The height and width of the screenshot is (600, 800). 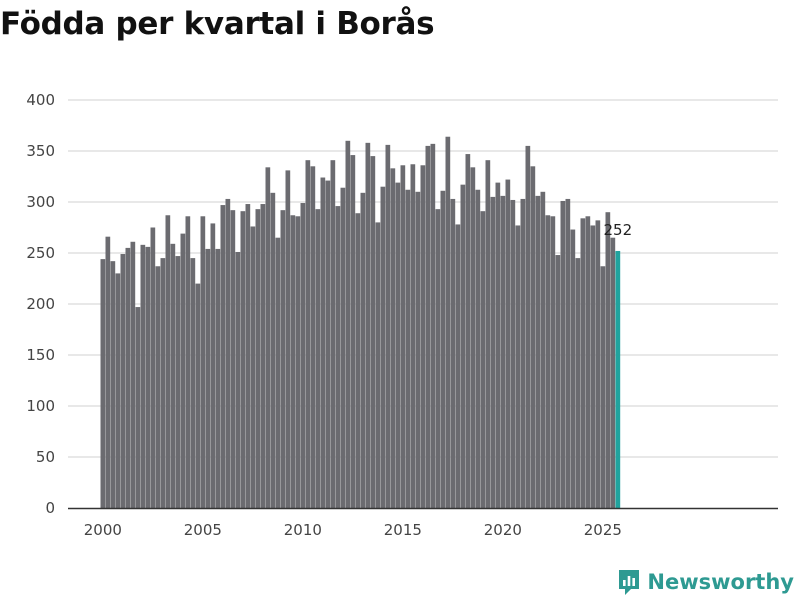 I want to click on y-tick-label: 200, so click(x=40, y=304).